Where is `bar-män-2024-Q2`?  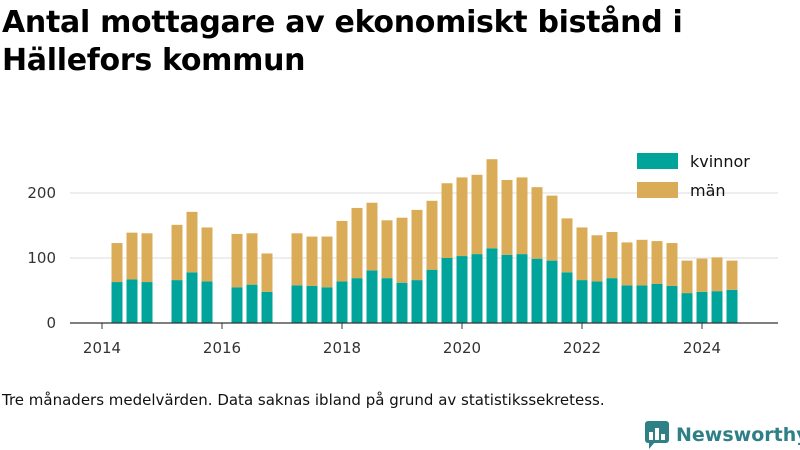 bar-män-2024-Q2 is located at coordinates (717, 274).